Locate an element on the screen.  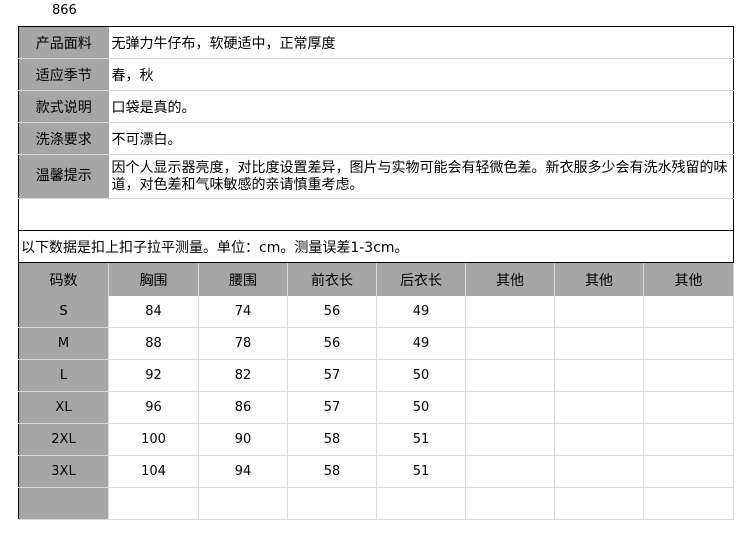
size-row: 3XL 104 94 58 51 is located at coordinates (376, 471).